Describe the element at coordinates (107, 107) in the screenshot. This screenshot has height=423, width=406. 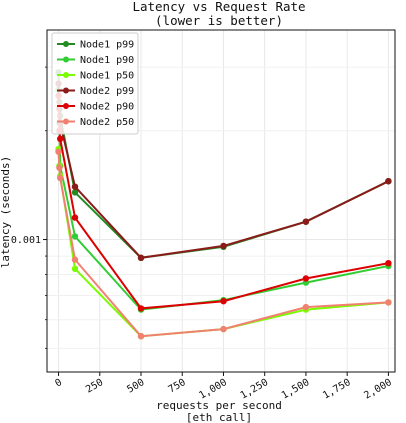
I see `legend-label: Node2 p90` at that location.